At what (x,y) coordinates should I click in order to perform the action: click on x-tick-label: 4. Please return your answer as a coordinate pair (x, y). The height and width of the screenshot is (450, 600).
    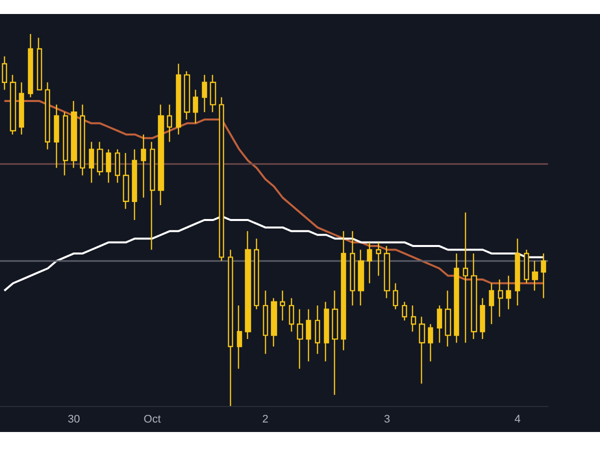
    Looking at the image, I should click on (517, 420).